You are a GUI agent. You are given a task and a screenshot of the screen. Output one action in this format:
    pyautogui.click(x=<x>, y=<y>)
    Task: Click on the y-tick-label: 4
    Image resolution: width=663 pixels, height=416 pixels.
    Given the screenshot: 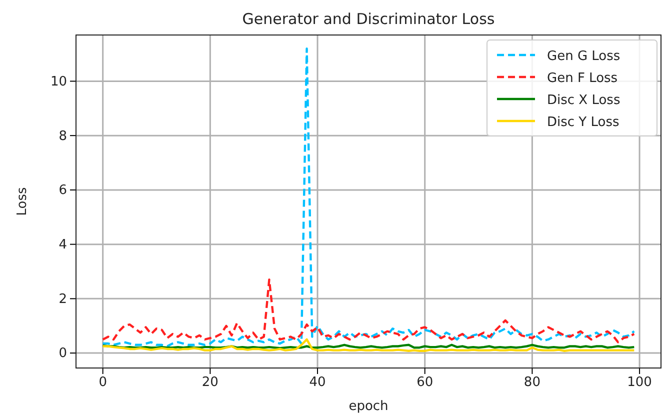 What is the action you would take?
    pyautogui.click(x=62, y=244)
    